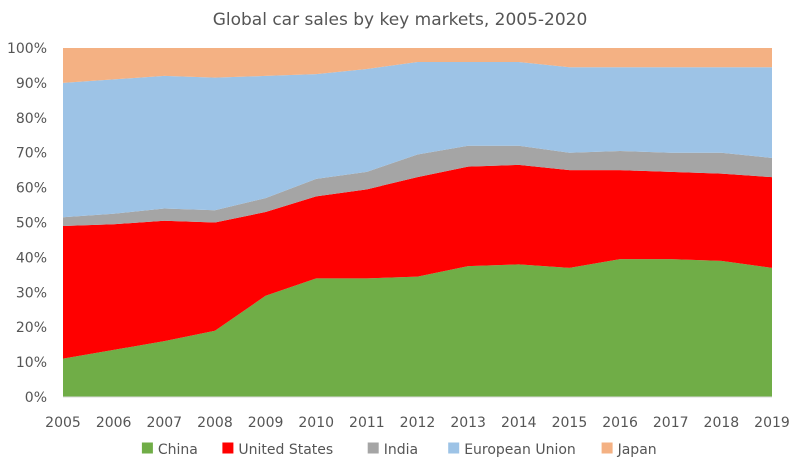 This screenshot has height=468, width=800. What do you see at coordinates (519, 423) in the screenshot?
I see `x-tick-label: 2014` at bounding box center [519, 423].